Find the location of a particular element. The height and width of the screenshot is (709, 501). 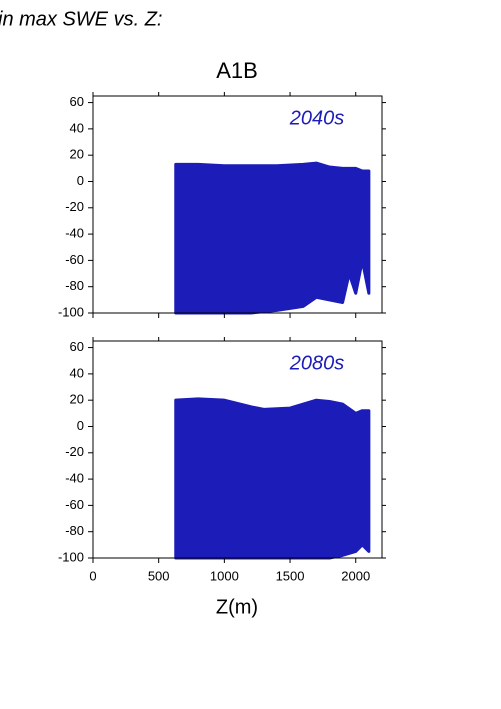

x-axis-label: Z(m) is located at coordinates (237, 607).